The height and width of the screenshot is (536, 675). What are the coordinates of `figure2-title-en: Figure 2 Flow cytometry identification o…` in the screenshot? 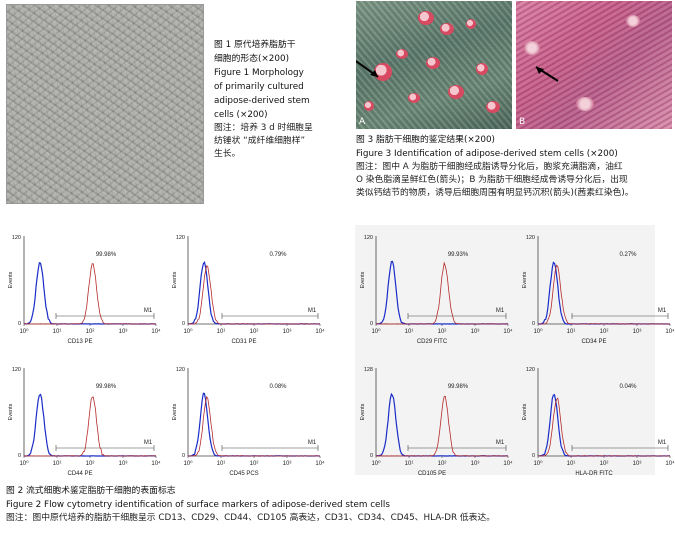 It's located at (198, 505).